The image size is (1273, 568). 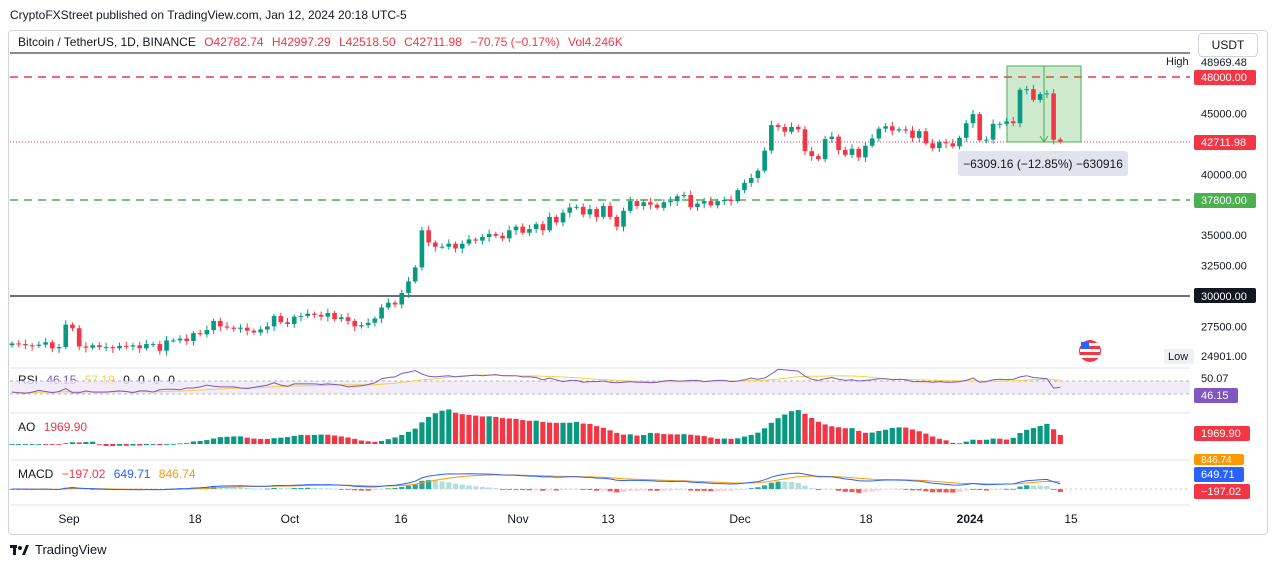 What do you see at coordinates (107, 42) in the screenshot?
I see `symbol-name: Bitcoin / TetherUS, 1D, BINANCE` at bounding box center [107, 42].